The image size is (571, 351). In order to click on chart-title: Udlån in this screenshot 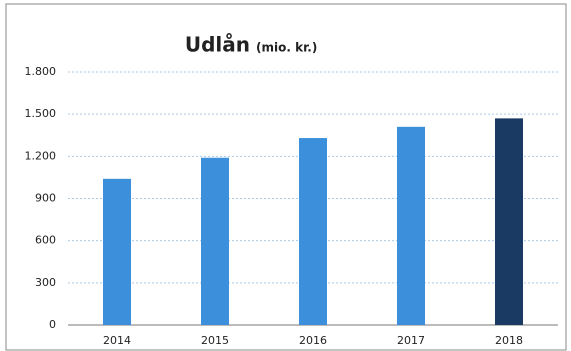, I will do `click(217, 45)`.